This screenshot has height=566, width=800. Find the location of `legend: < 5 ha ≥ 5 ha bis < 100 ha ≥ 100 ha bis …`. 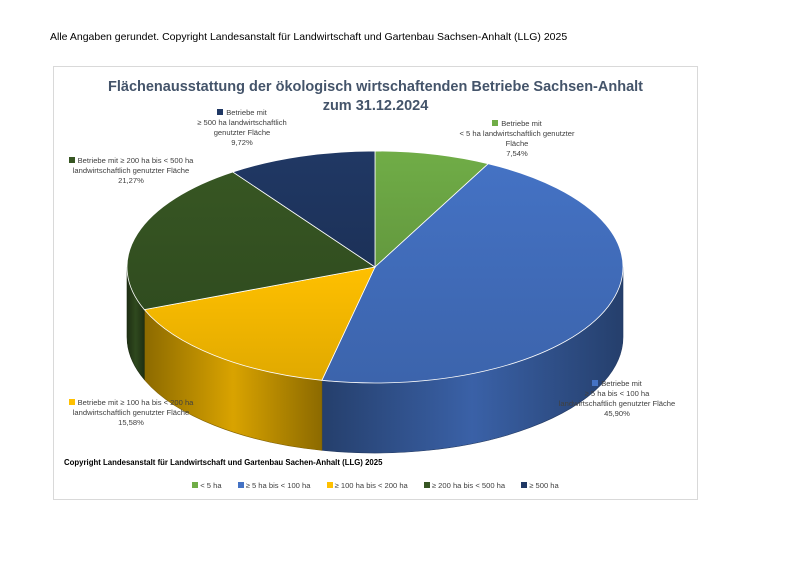

legend: < 5 ha ≥ 5 ha bis < 100 ha ≥ 100 ha bis … is located at coordinates (375, 485).